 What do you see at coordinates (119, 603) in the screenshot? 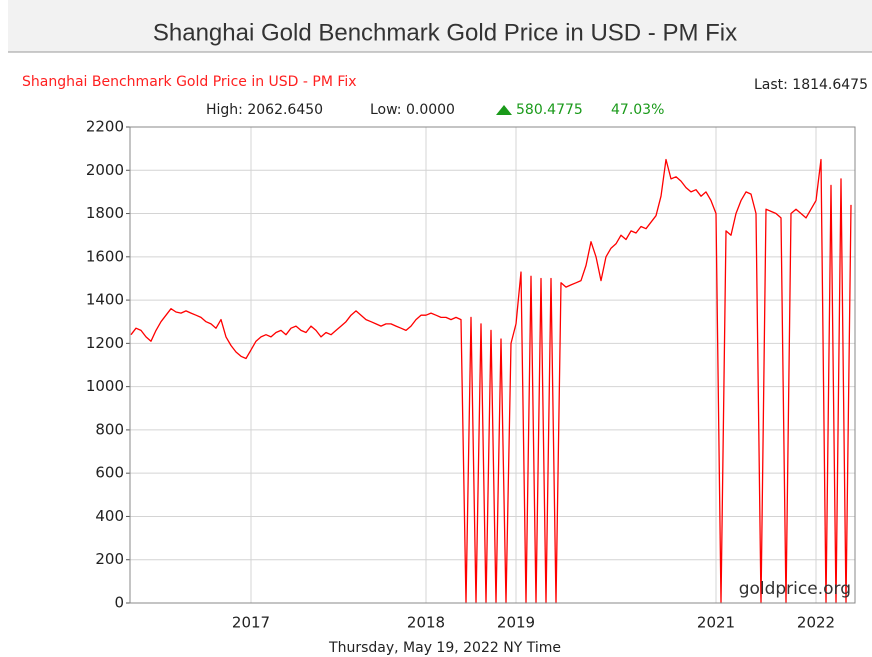
I see `y-tick-label: 0` at bounding box center [119, 603].